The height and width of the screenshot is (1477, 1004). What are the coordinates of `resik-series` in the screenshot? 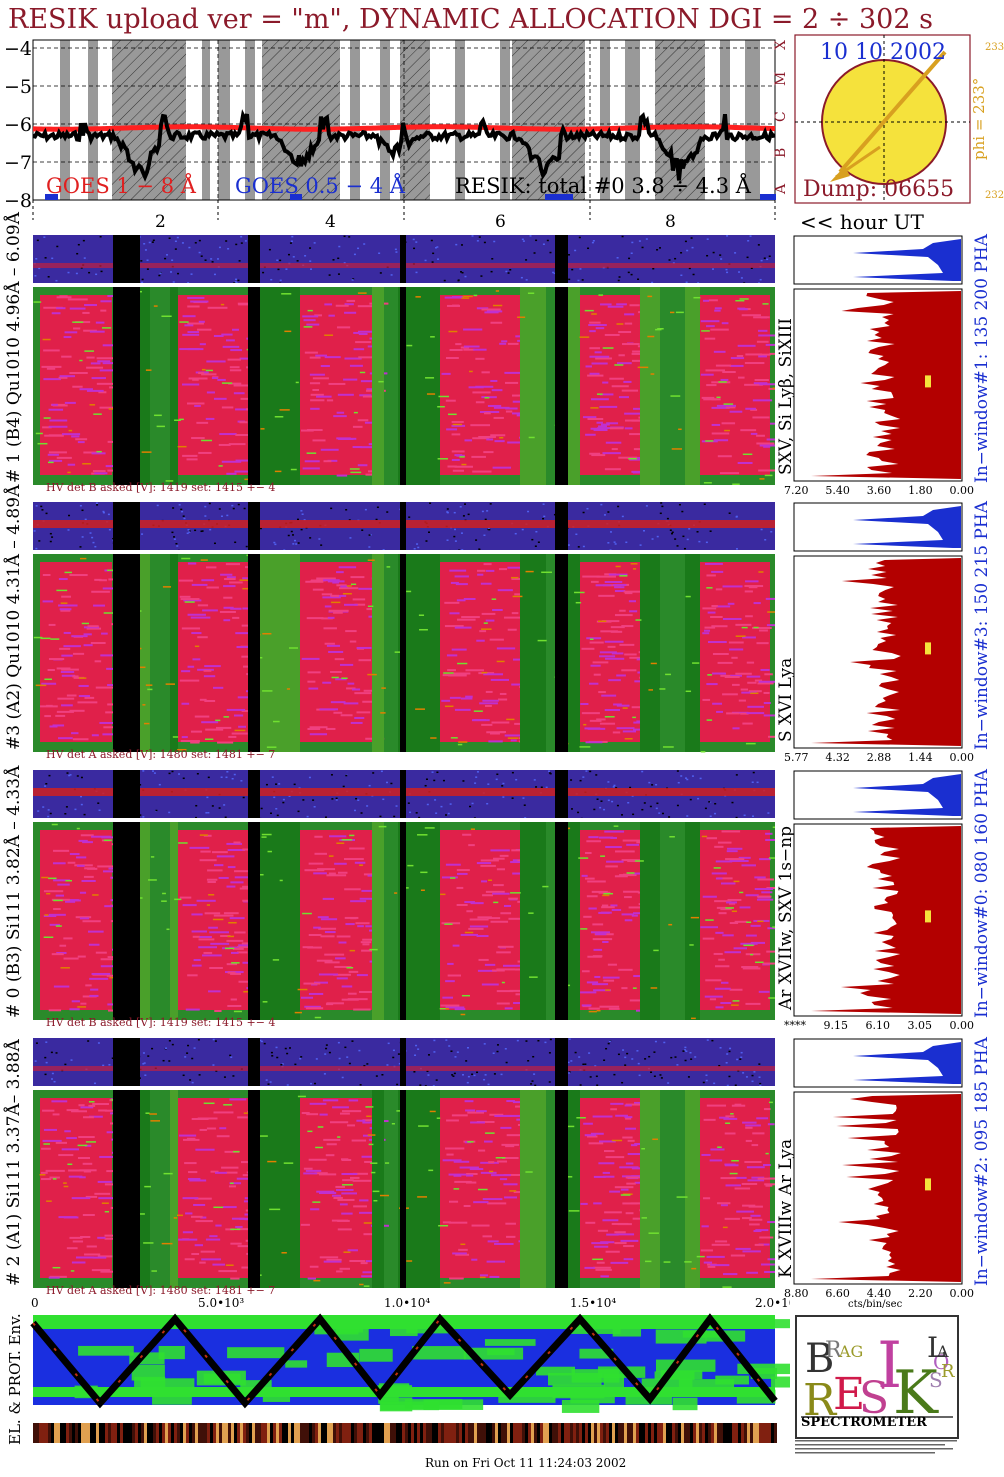 It's located at (404, 145).